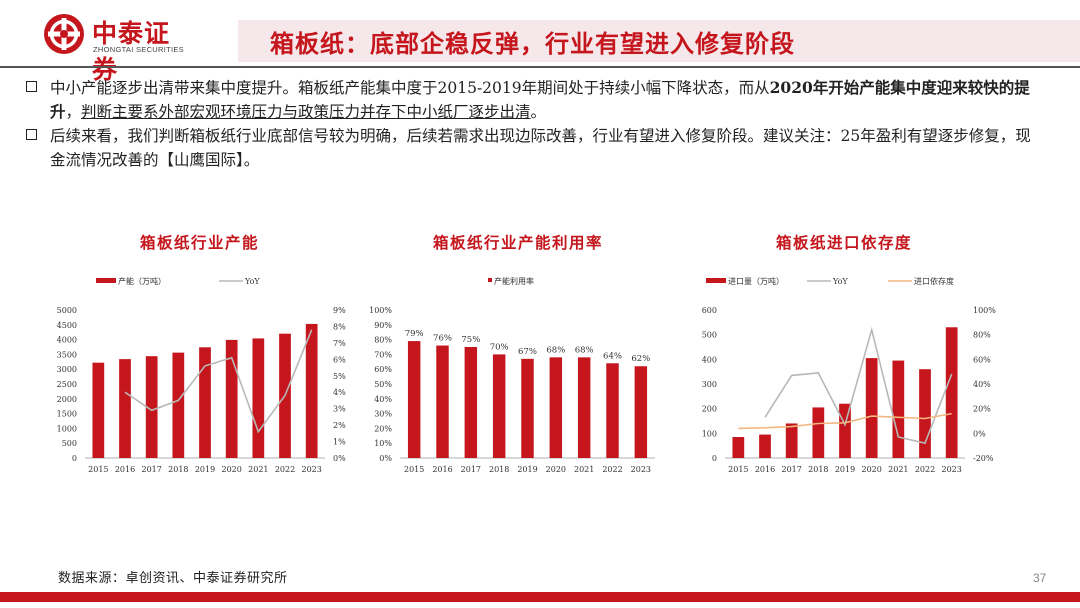 Image resolution: width=1080 pixels, height=608 pixels. I want to click on y-tick-left-0-10: 5000, so click(67, 310).